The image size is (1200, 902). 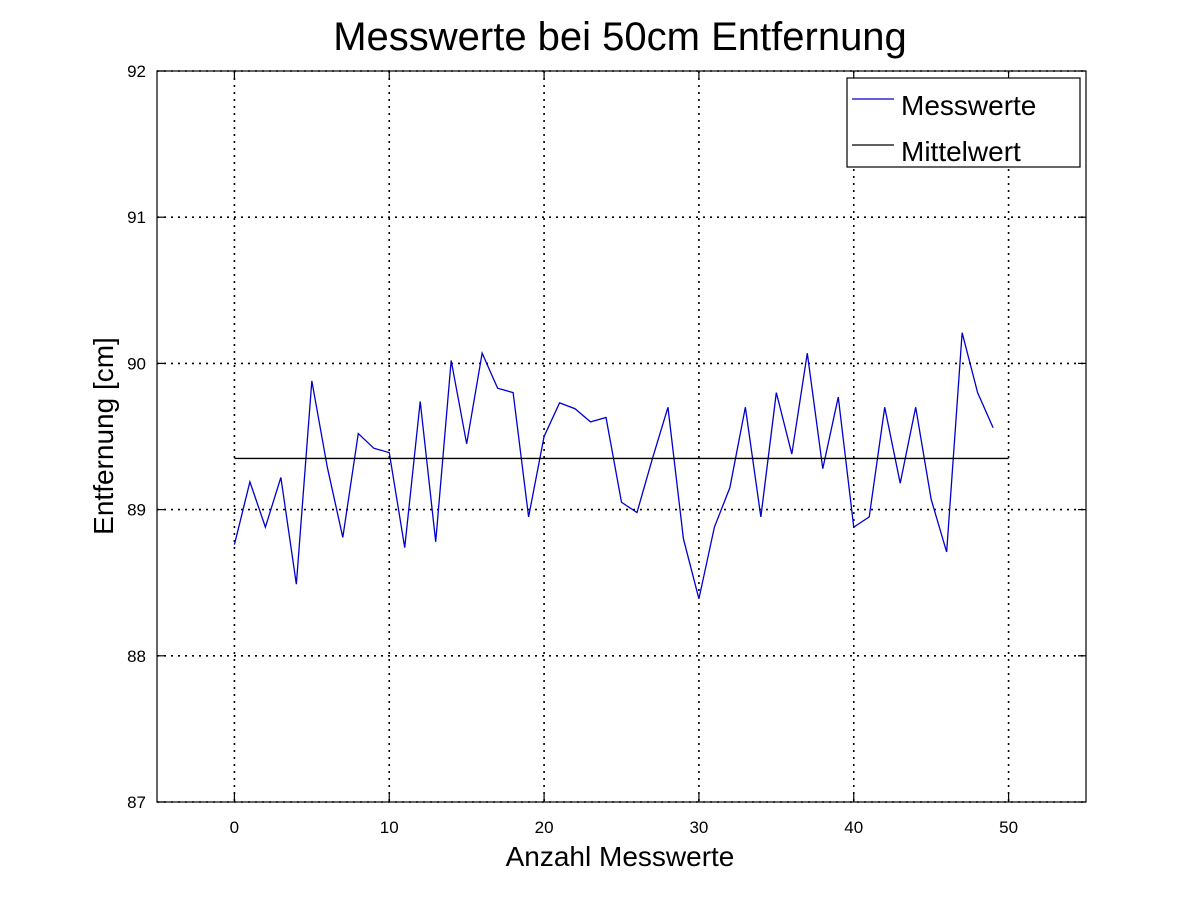 What do you see at coordinates (389, 827) in the screenshot?
I see `x-tick-label: 10` at bounding box center [389, 827].